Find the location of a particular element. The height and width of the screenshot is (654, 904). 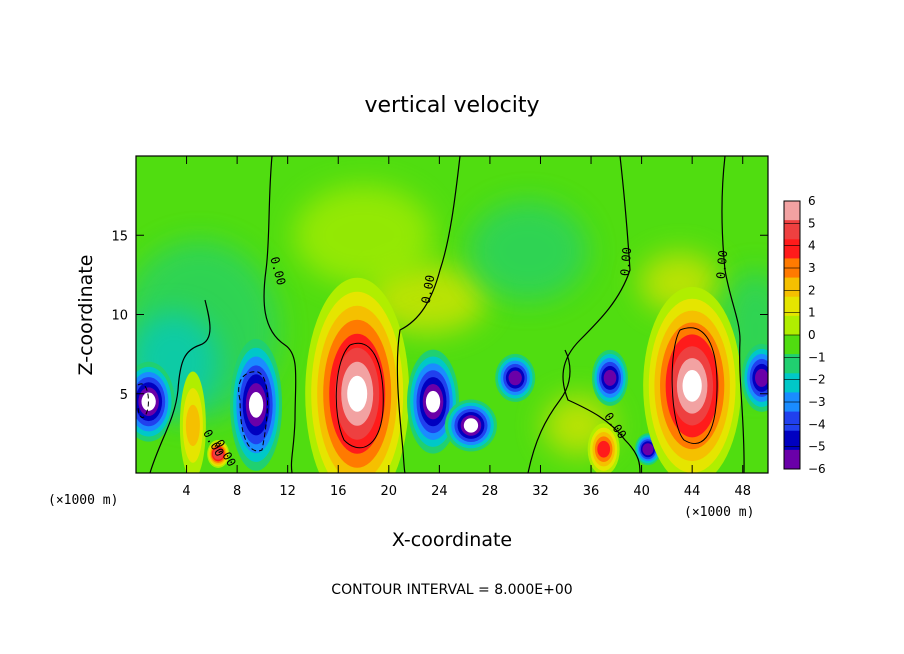

colorbar-label: −6 is located at coordinates (817, 469).